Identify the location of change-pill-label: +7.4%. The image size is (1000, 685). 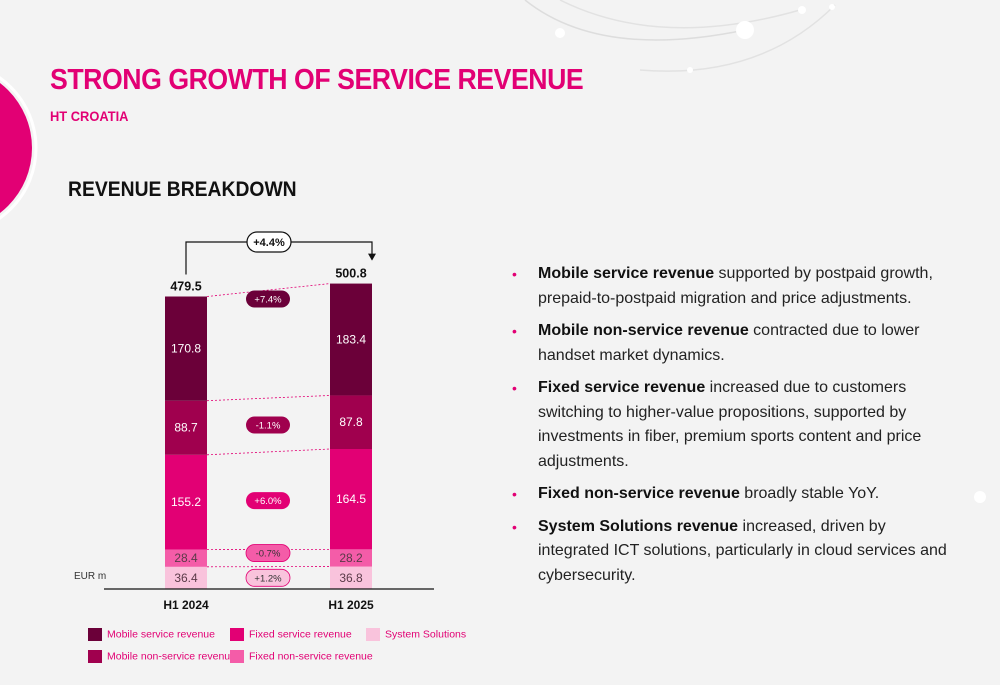
(268, 300).